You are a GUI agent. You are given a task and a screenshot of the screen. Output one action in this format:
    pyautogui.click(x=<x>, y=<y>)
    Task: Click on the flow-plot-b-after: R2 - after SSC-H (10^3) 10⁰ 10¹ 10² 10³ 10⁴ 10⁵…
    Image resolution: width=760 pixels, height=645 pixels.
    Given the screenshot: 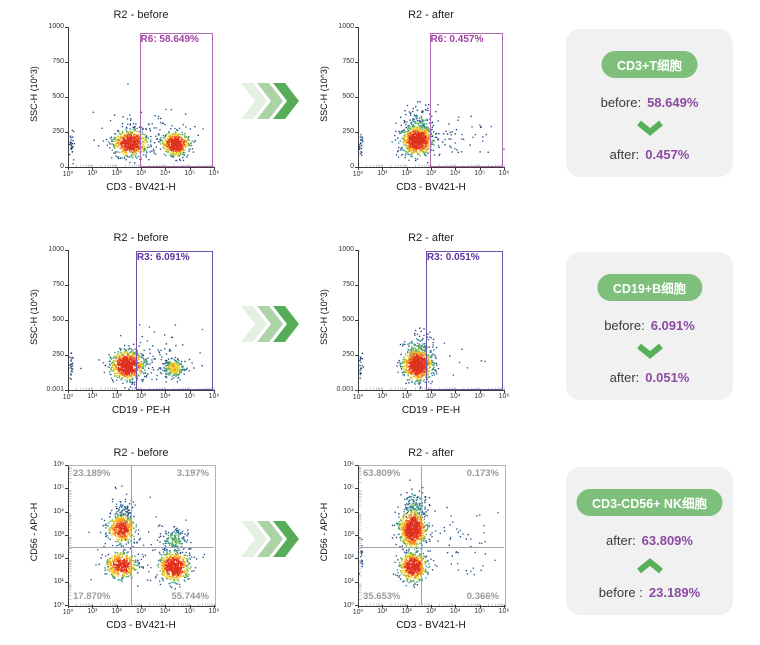 What is the action you would take?
    pyautogui.click(x=432, y=330)
    